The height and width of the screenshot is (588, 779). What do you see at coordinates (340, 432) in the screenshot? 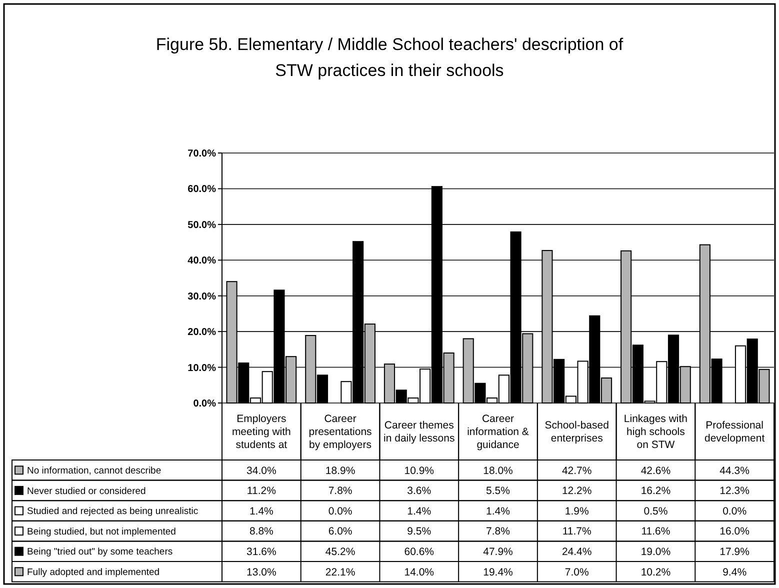
I see `x-tick-label: Career presentations by employers` at bounding box center [340, 432].